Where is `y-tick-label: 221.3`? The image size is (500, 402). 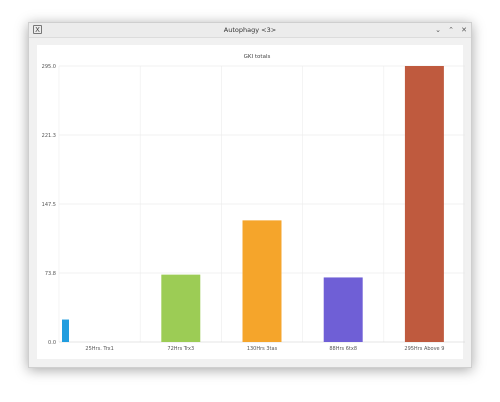
y-tick-label: 221.3 is located at coordinates (49, 136).